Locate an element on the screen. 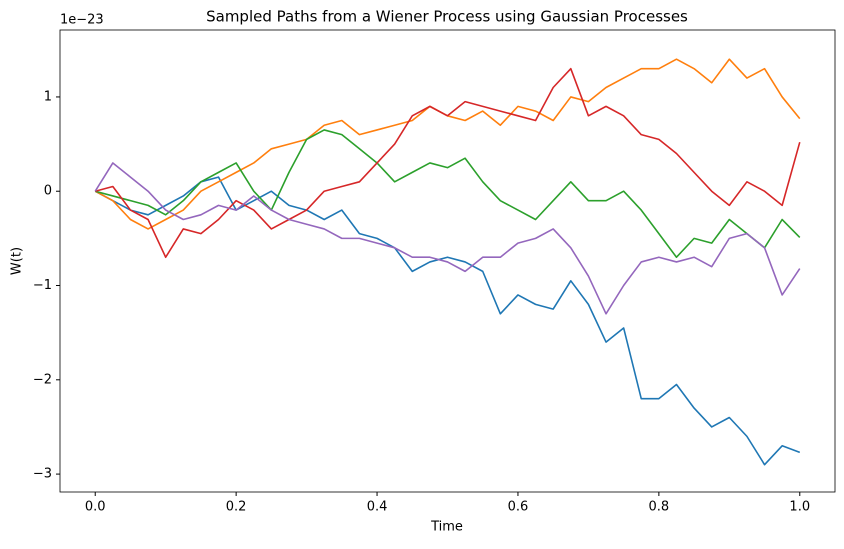  y-tick-label: −3 is located at coordinates (42, 474).